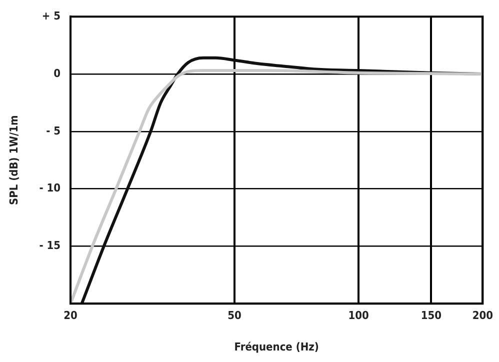 This screenshot has width=499, height=362. What do you see at coordinates (51, 15) in the screenshot?
I see `y-tick-label: + 5` at bounding box center [51, 15].